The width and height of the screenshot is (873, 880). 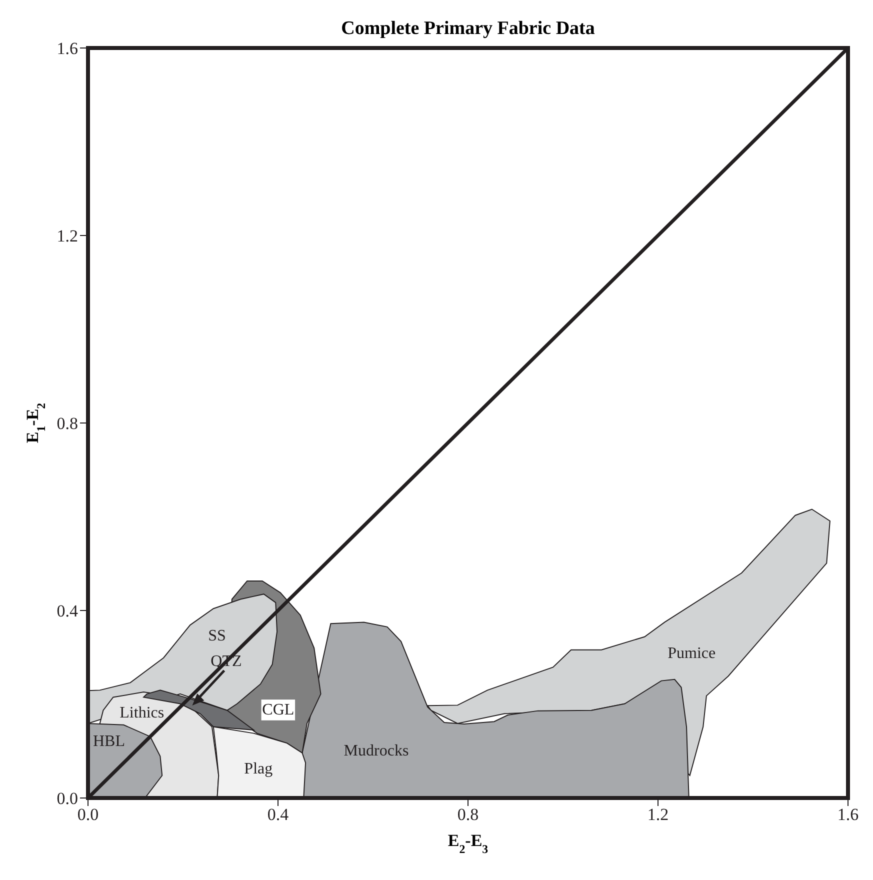 What do you see at coordinates (88, 814) in the screenshot?
I see `x-tick-label: 0.0` at bounding box center [88, 814].